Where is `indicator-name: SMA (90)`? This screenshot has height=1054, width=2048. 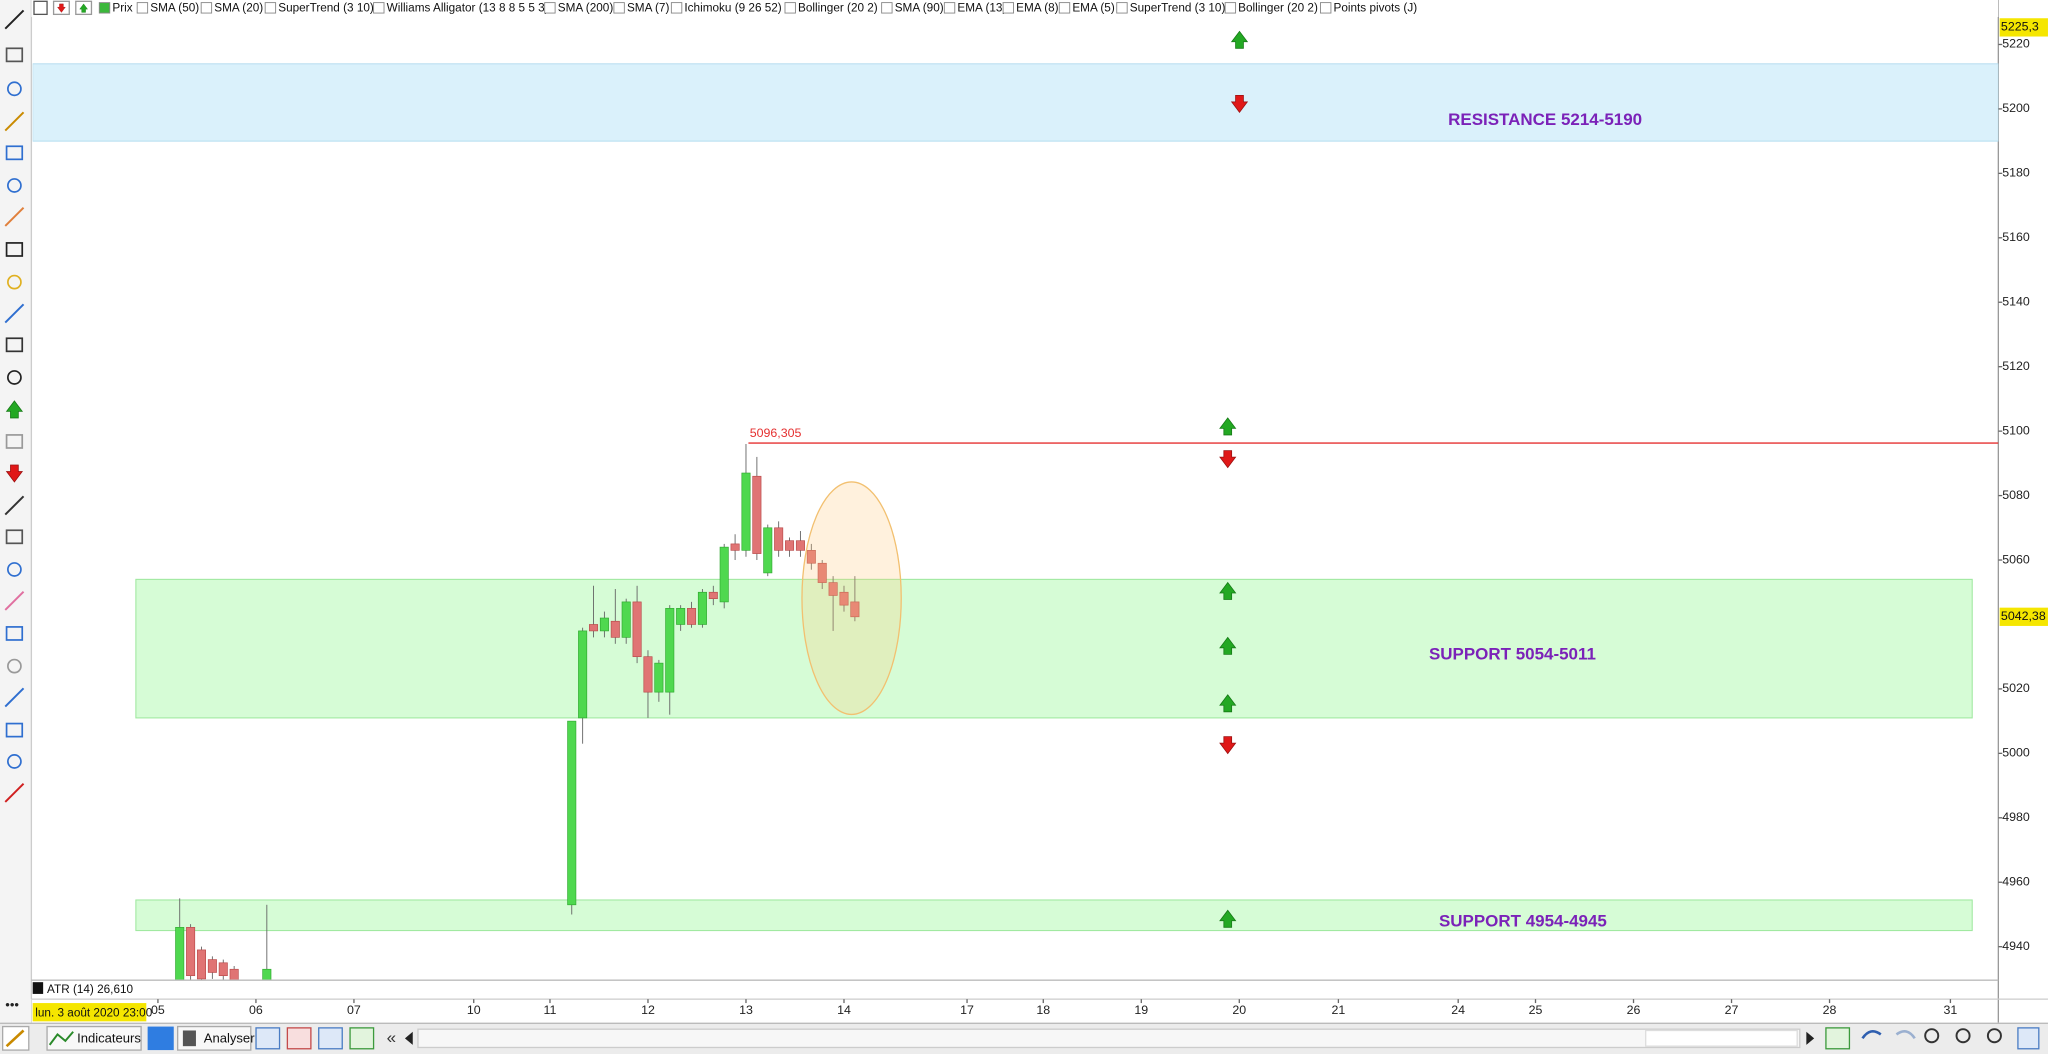 indicator-name: SMA (90) is located at coordinates (919, 8).